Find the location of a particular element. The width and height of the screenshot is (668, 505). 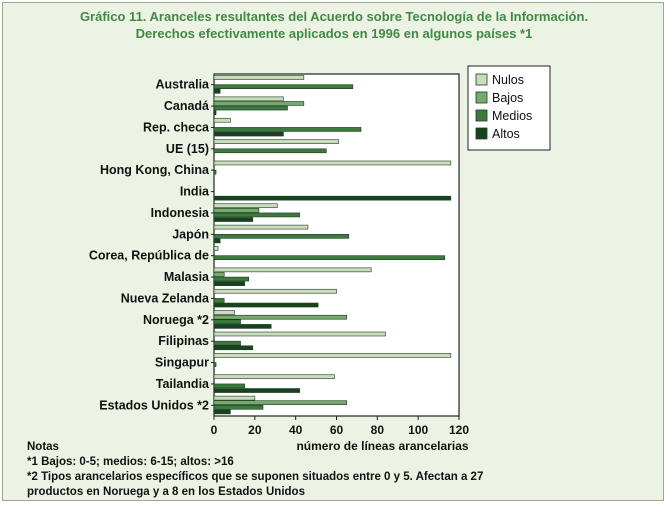

category-label: Canadá is located at coordinates (186, 106).